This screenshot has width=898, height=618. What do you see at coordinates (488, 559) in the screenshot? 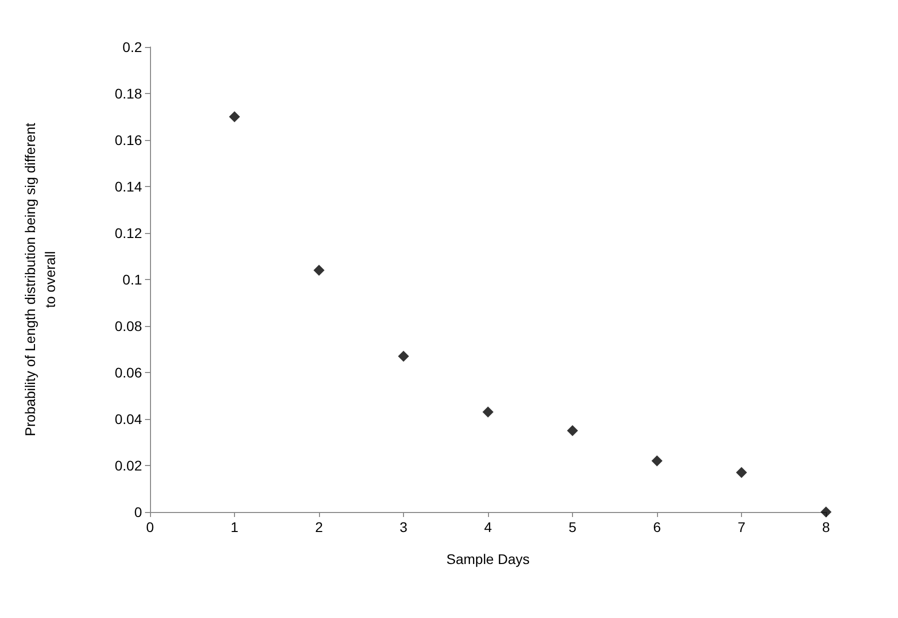
I see `x-axis-title: Sample Days` at bounding box center [488, 559].